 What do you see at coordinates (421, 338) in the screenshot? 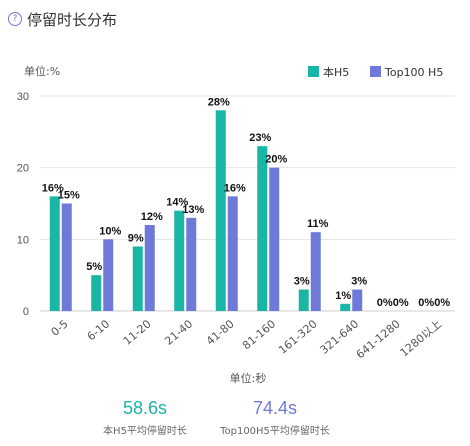
I see `x-tick-label: 1280以上` at bounding box center [421, 338].